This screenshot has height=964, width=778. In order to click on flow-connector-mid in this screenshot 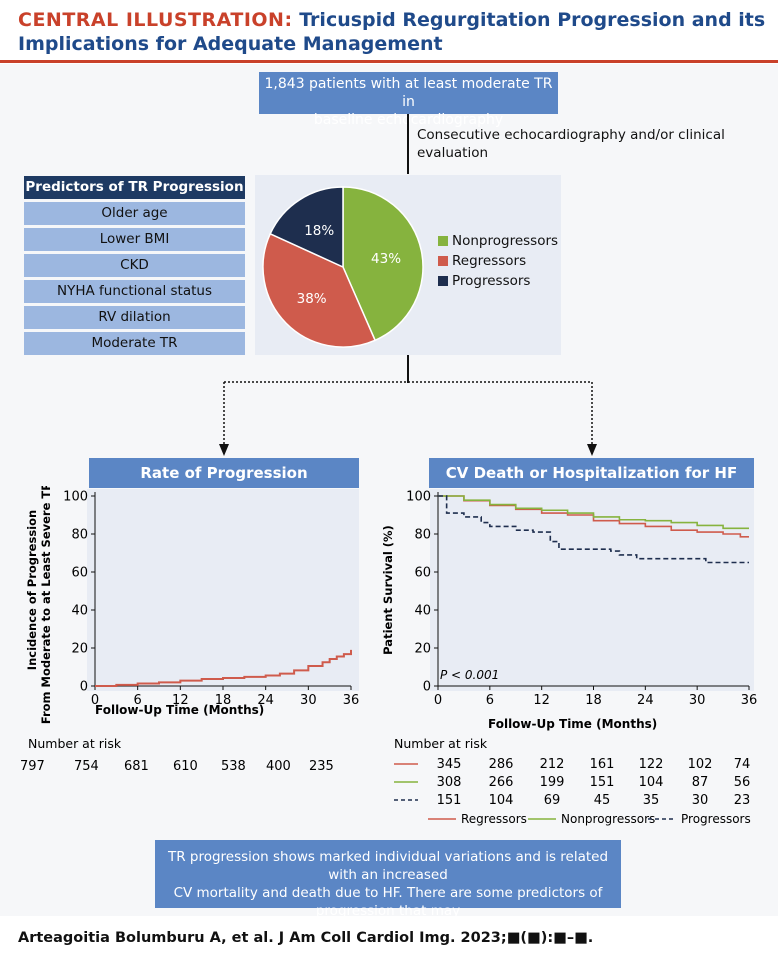, I will do `click(408, 369)`.